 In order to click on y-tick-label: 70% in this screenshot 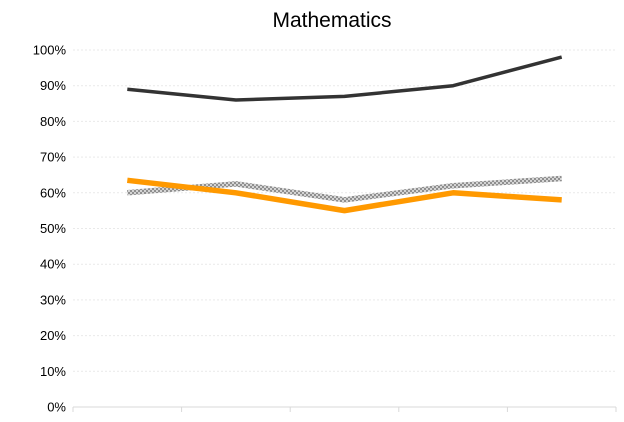, I will do `click(53, 157)`.